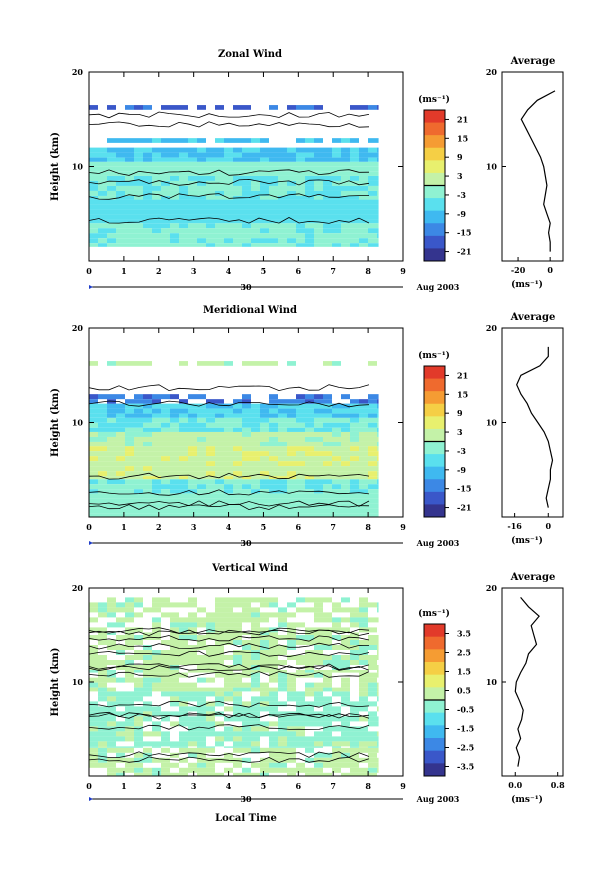 This screenshot has height=872, width=615. Describe the element at coordinates (434, 656) in the screenshot. I see `colorbar-segment` at that location.